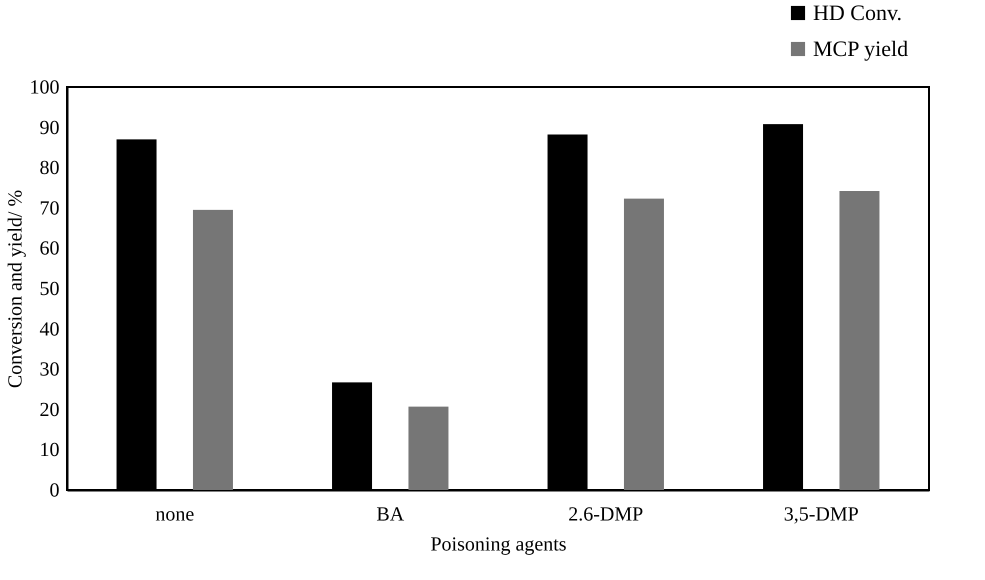  I want to click on y-tick-label: 100, so click(45, 87).